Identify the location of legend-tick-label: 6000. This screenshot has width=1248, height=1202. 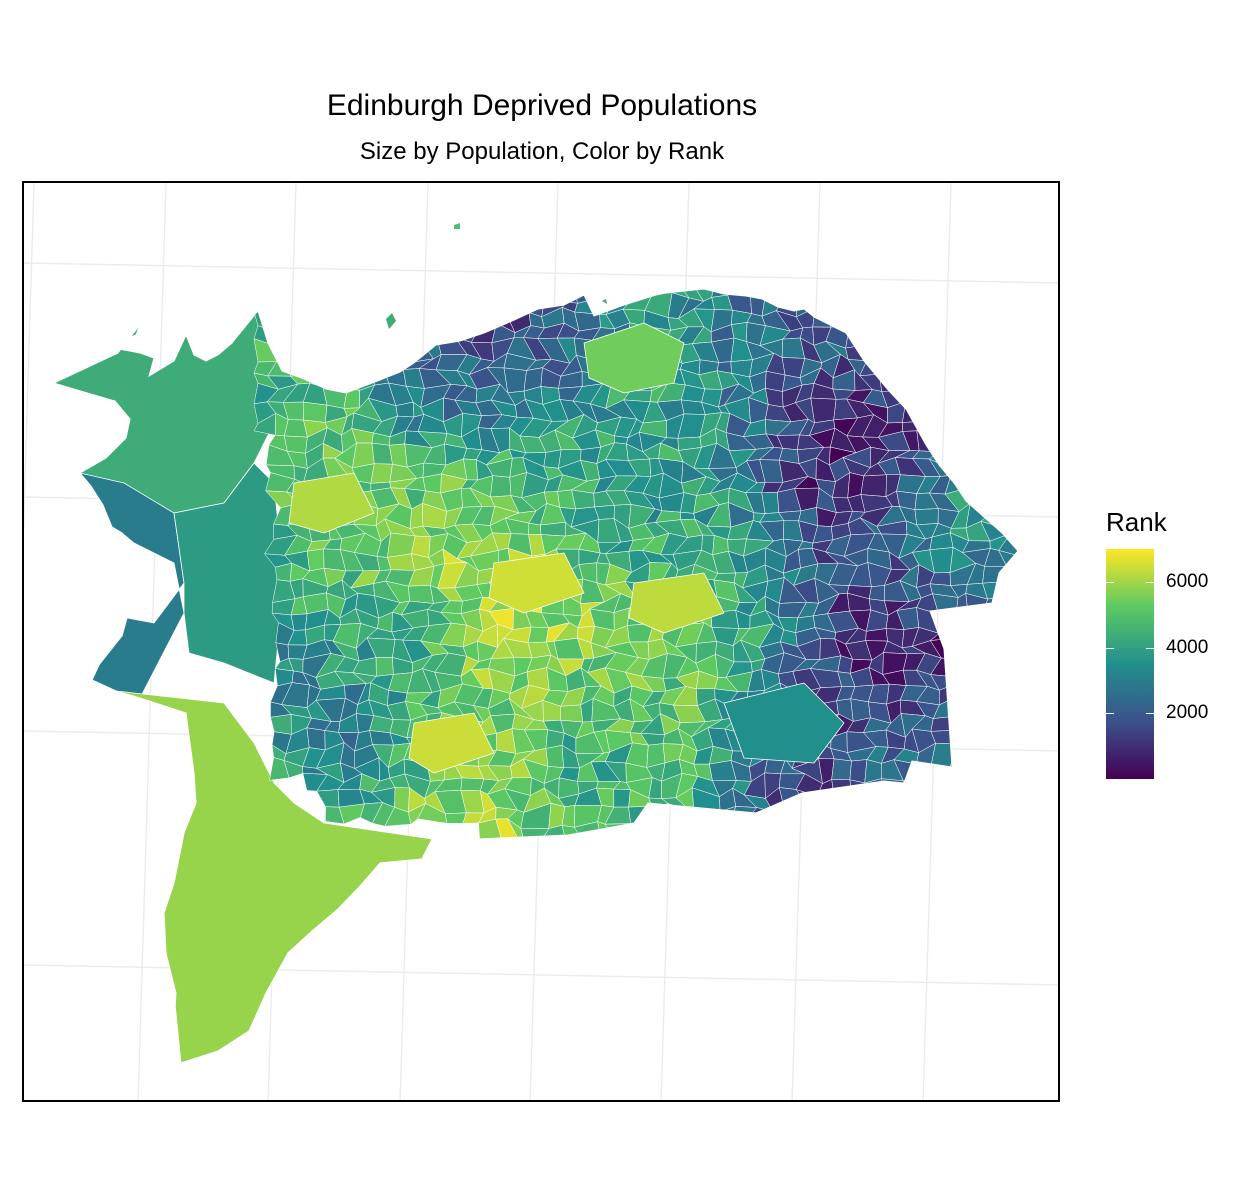
(1187, 581).